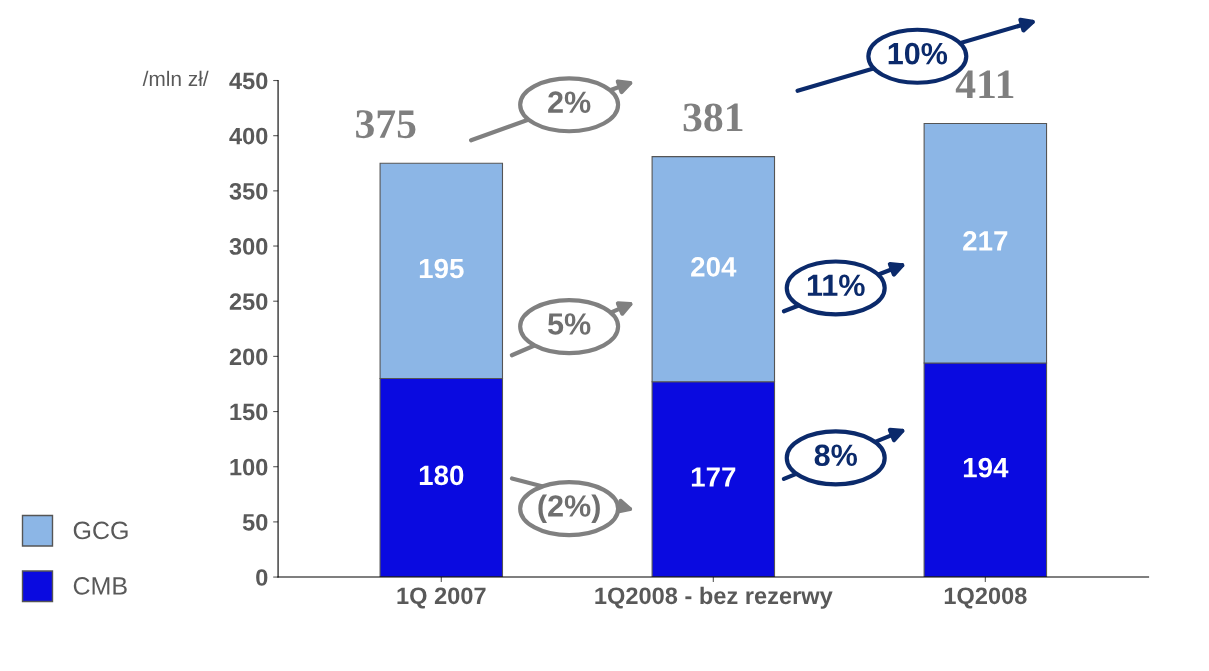 This screenshot has height=671, width=1209. What do you see at coordinates (100, 586) in the screenshot?
I see `legend-label: CMB` at bounding box center [100, 586].